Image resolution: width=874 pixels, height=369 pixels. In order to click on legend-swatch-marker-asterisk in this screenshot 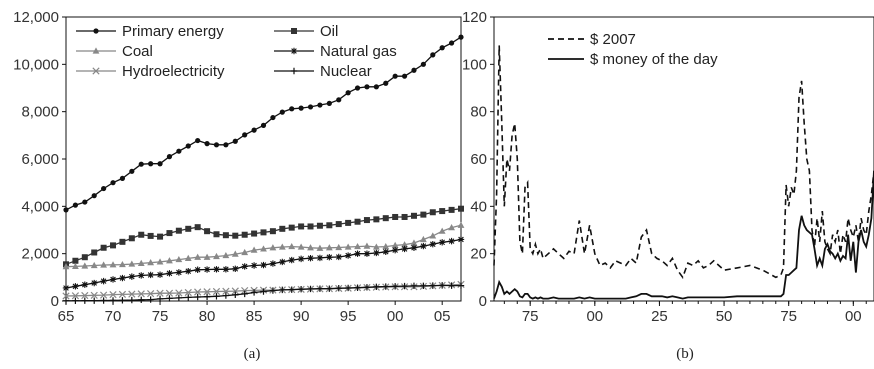, I will do `click(294, 51)`.